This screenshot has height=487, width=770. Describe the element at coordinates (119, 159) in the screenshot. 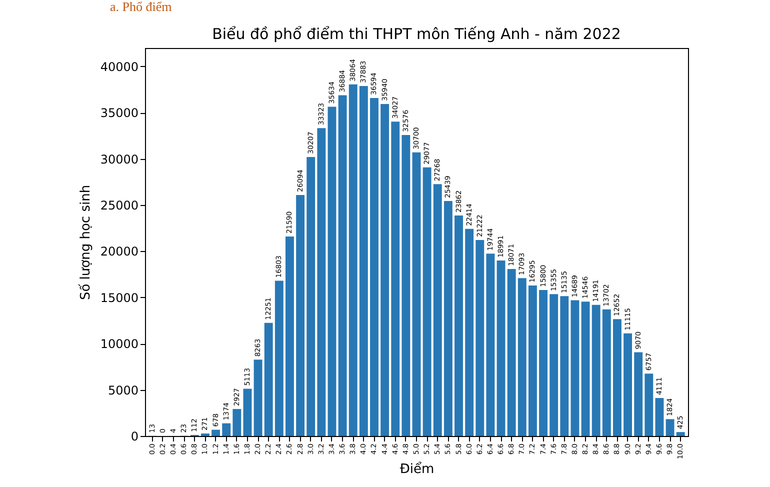

I see `y-tick-label: 30000` at that location.